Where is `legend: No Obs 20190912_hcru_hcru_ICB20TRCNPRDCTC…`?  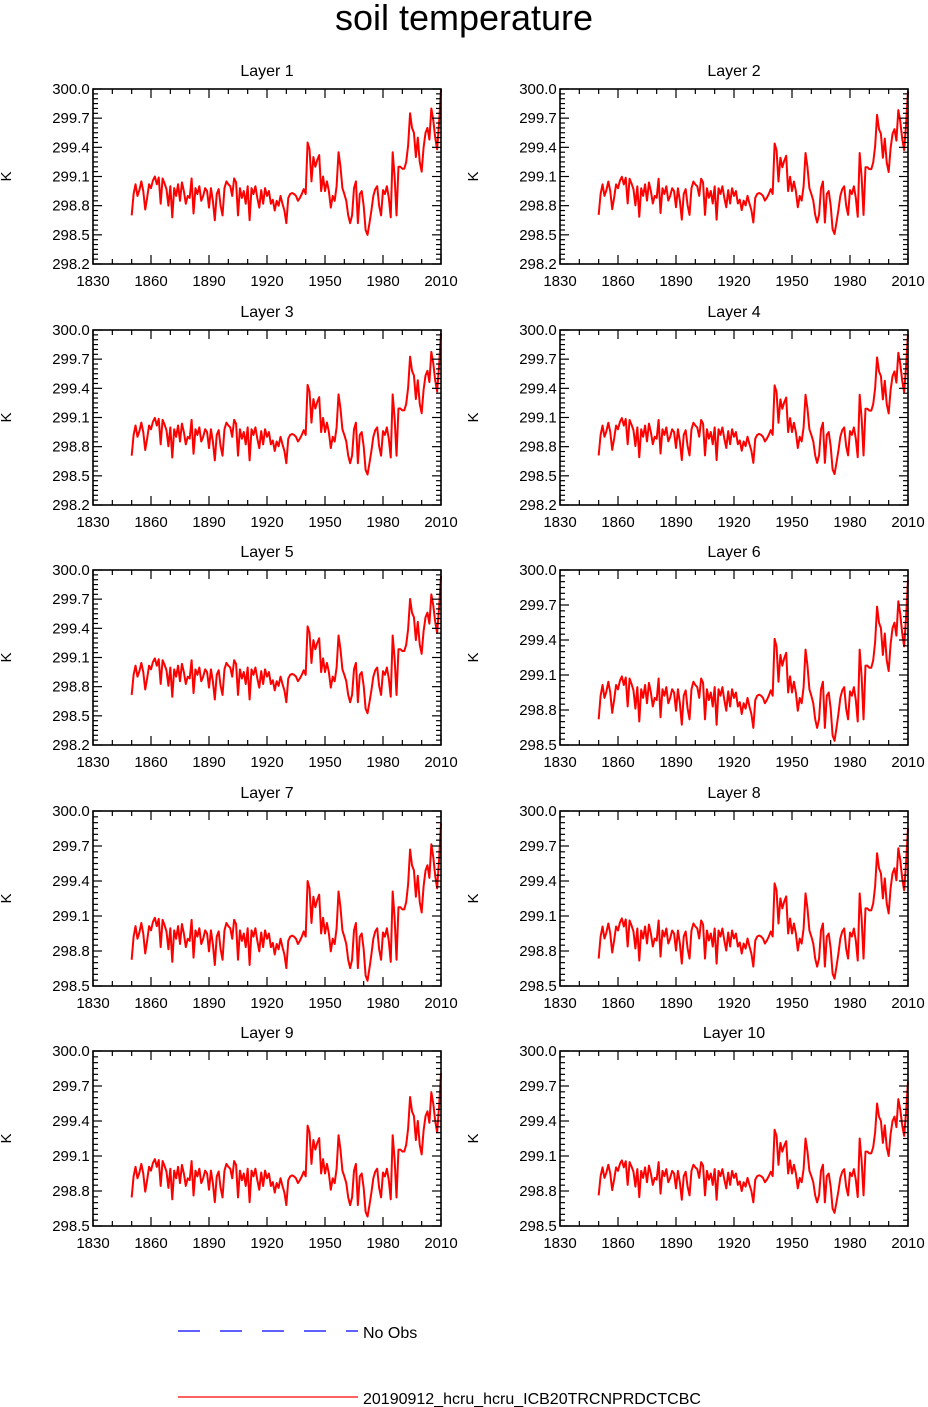
legend: No Obs 20190912_hcru_hcru_ICB20TRCNPRDCTC… is located at coordinates (439, 1366).